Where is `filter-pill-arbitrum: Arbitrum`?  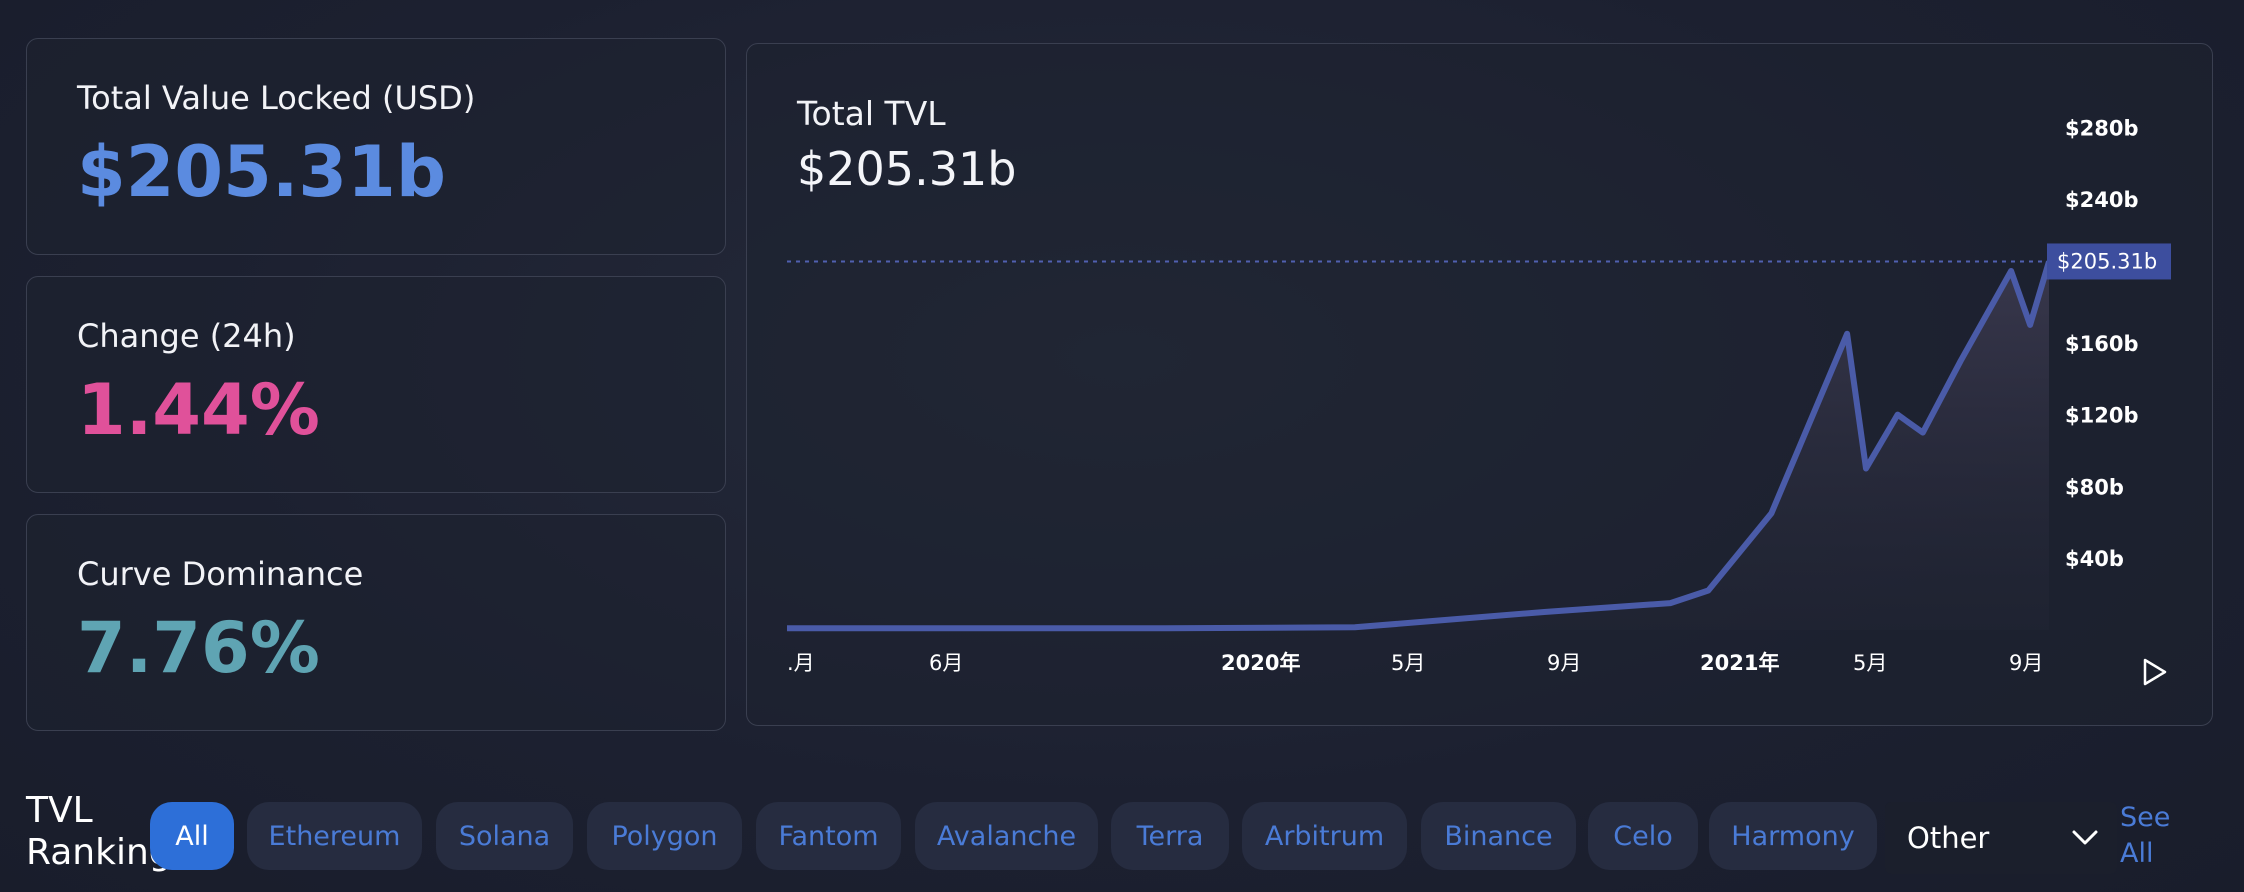 filter-pill-arbitrum: Arbitrum is located at coordinates (1324, 836).